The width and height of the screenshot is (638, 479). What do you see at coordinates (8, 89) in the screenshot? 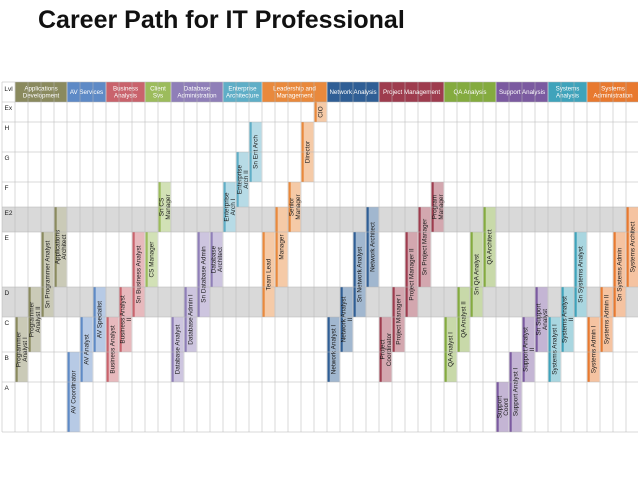
I see `corner-label: Lvl` at bounding box center [8, 89].